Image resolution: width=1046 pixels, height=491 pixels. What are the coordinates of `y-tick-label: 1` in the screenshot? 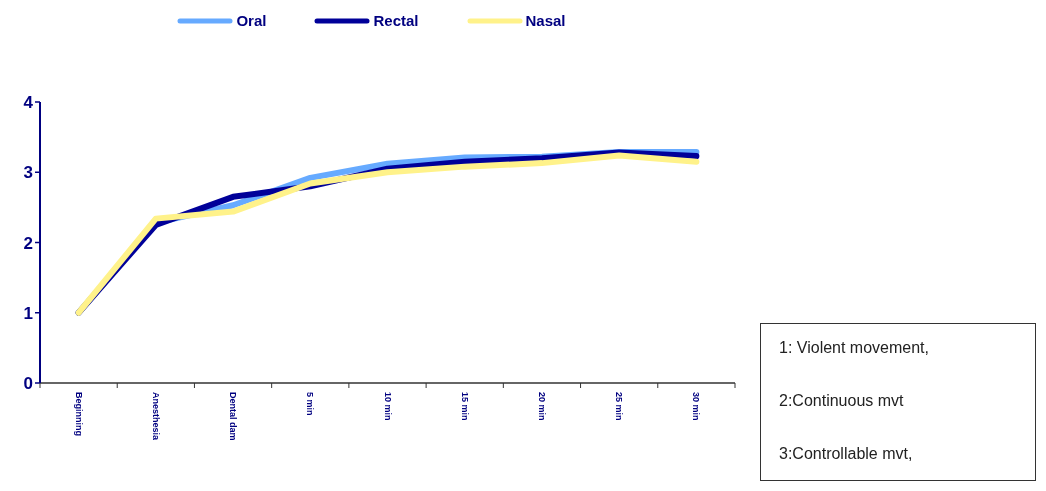 It's located at (28, 313).